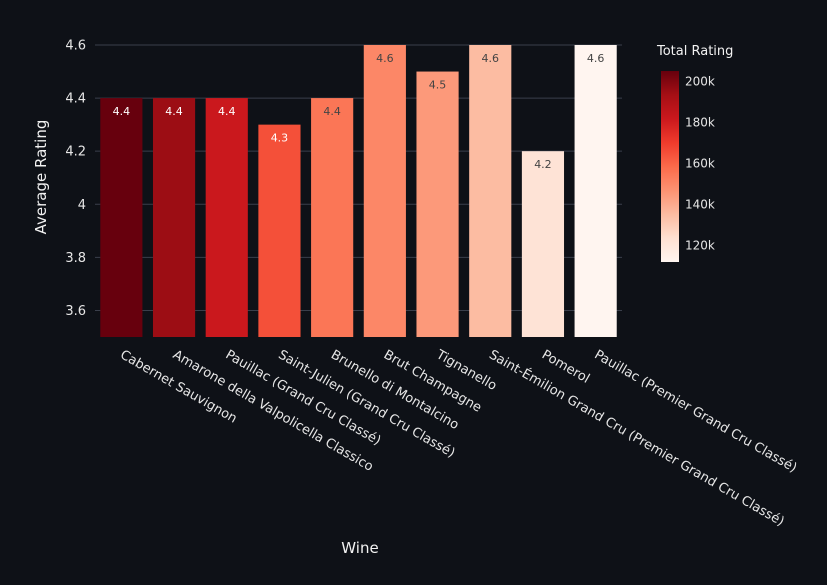 This screenshot has width=827, height=585. Describe the element at coordinates (700, 204) in the screenshot. I see `colorbar-tick-label: 140k` at that location.